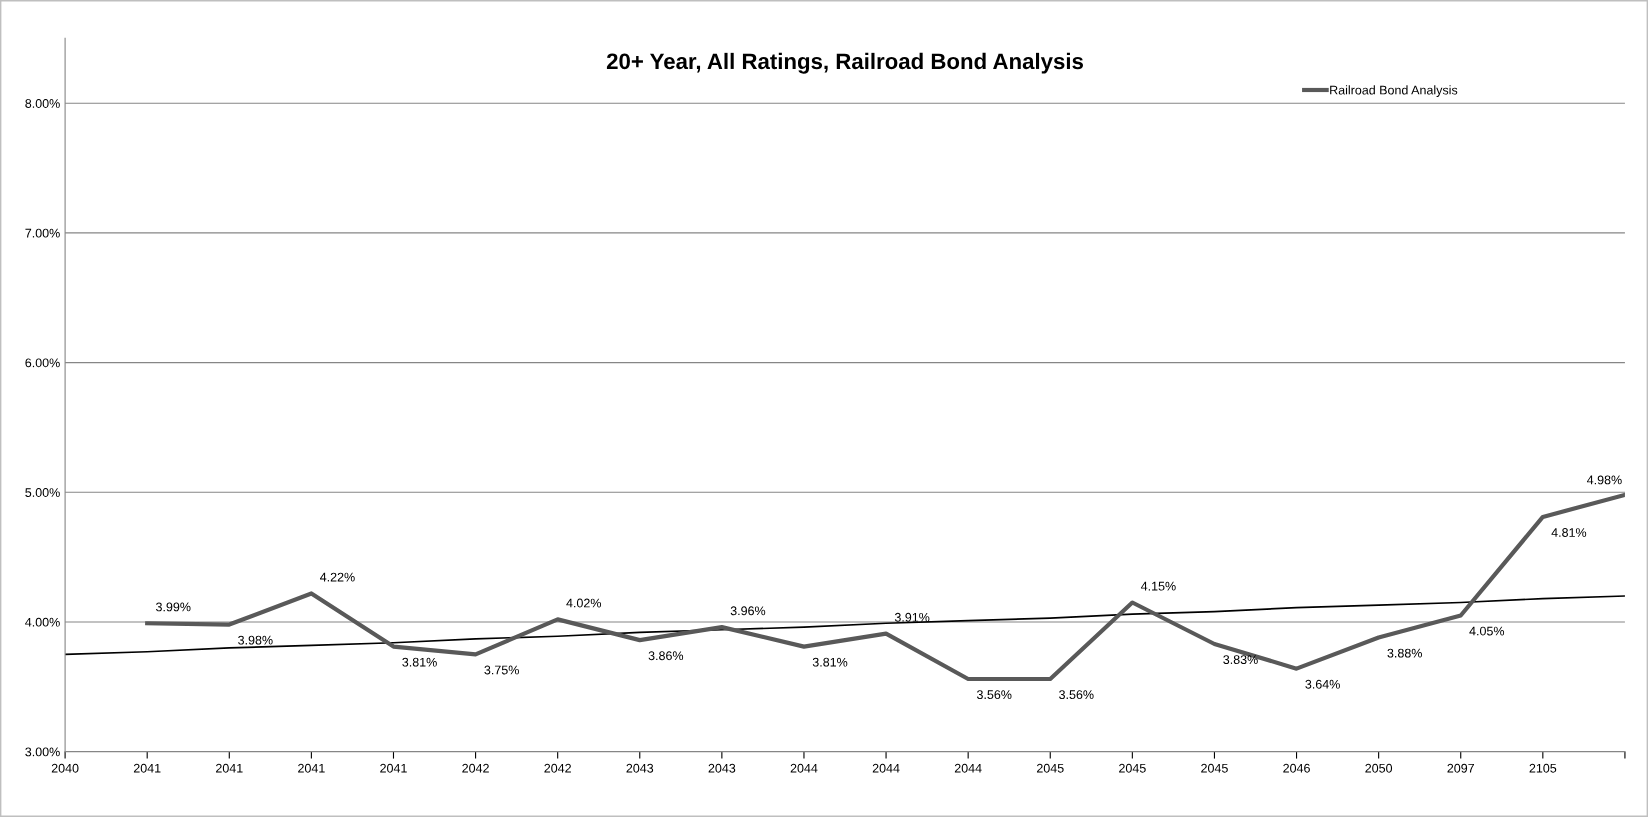  Describe the element at coordinates (1296, 768) in the screenshot. I see `x-tick-label: 2046` at that location.